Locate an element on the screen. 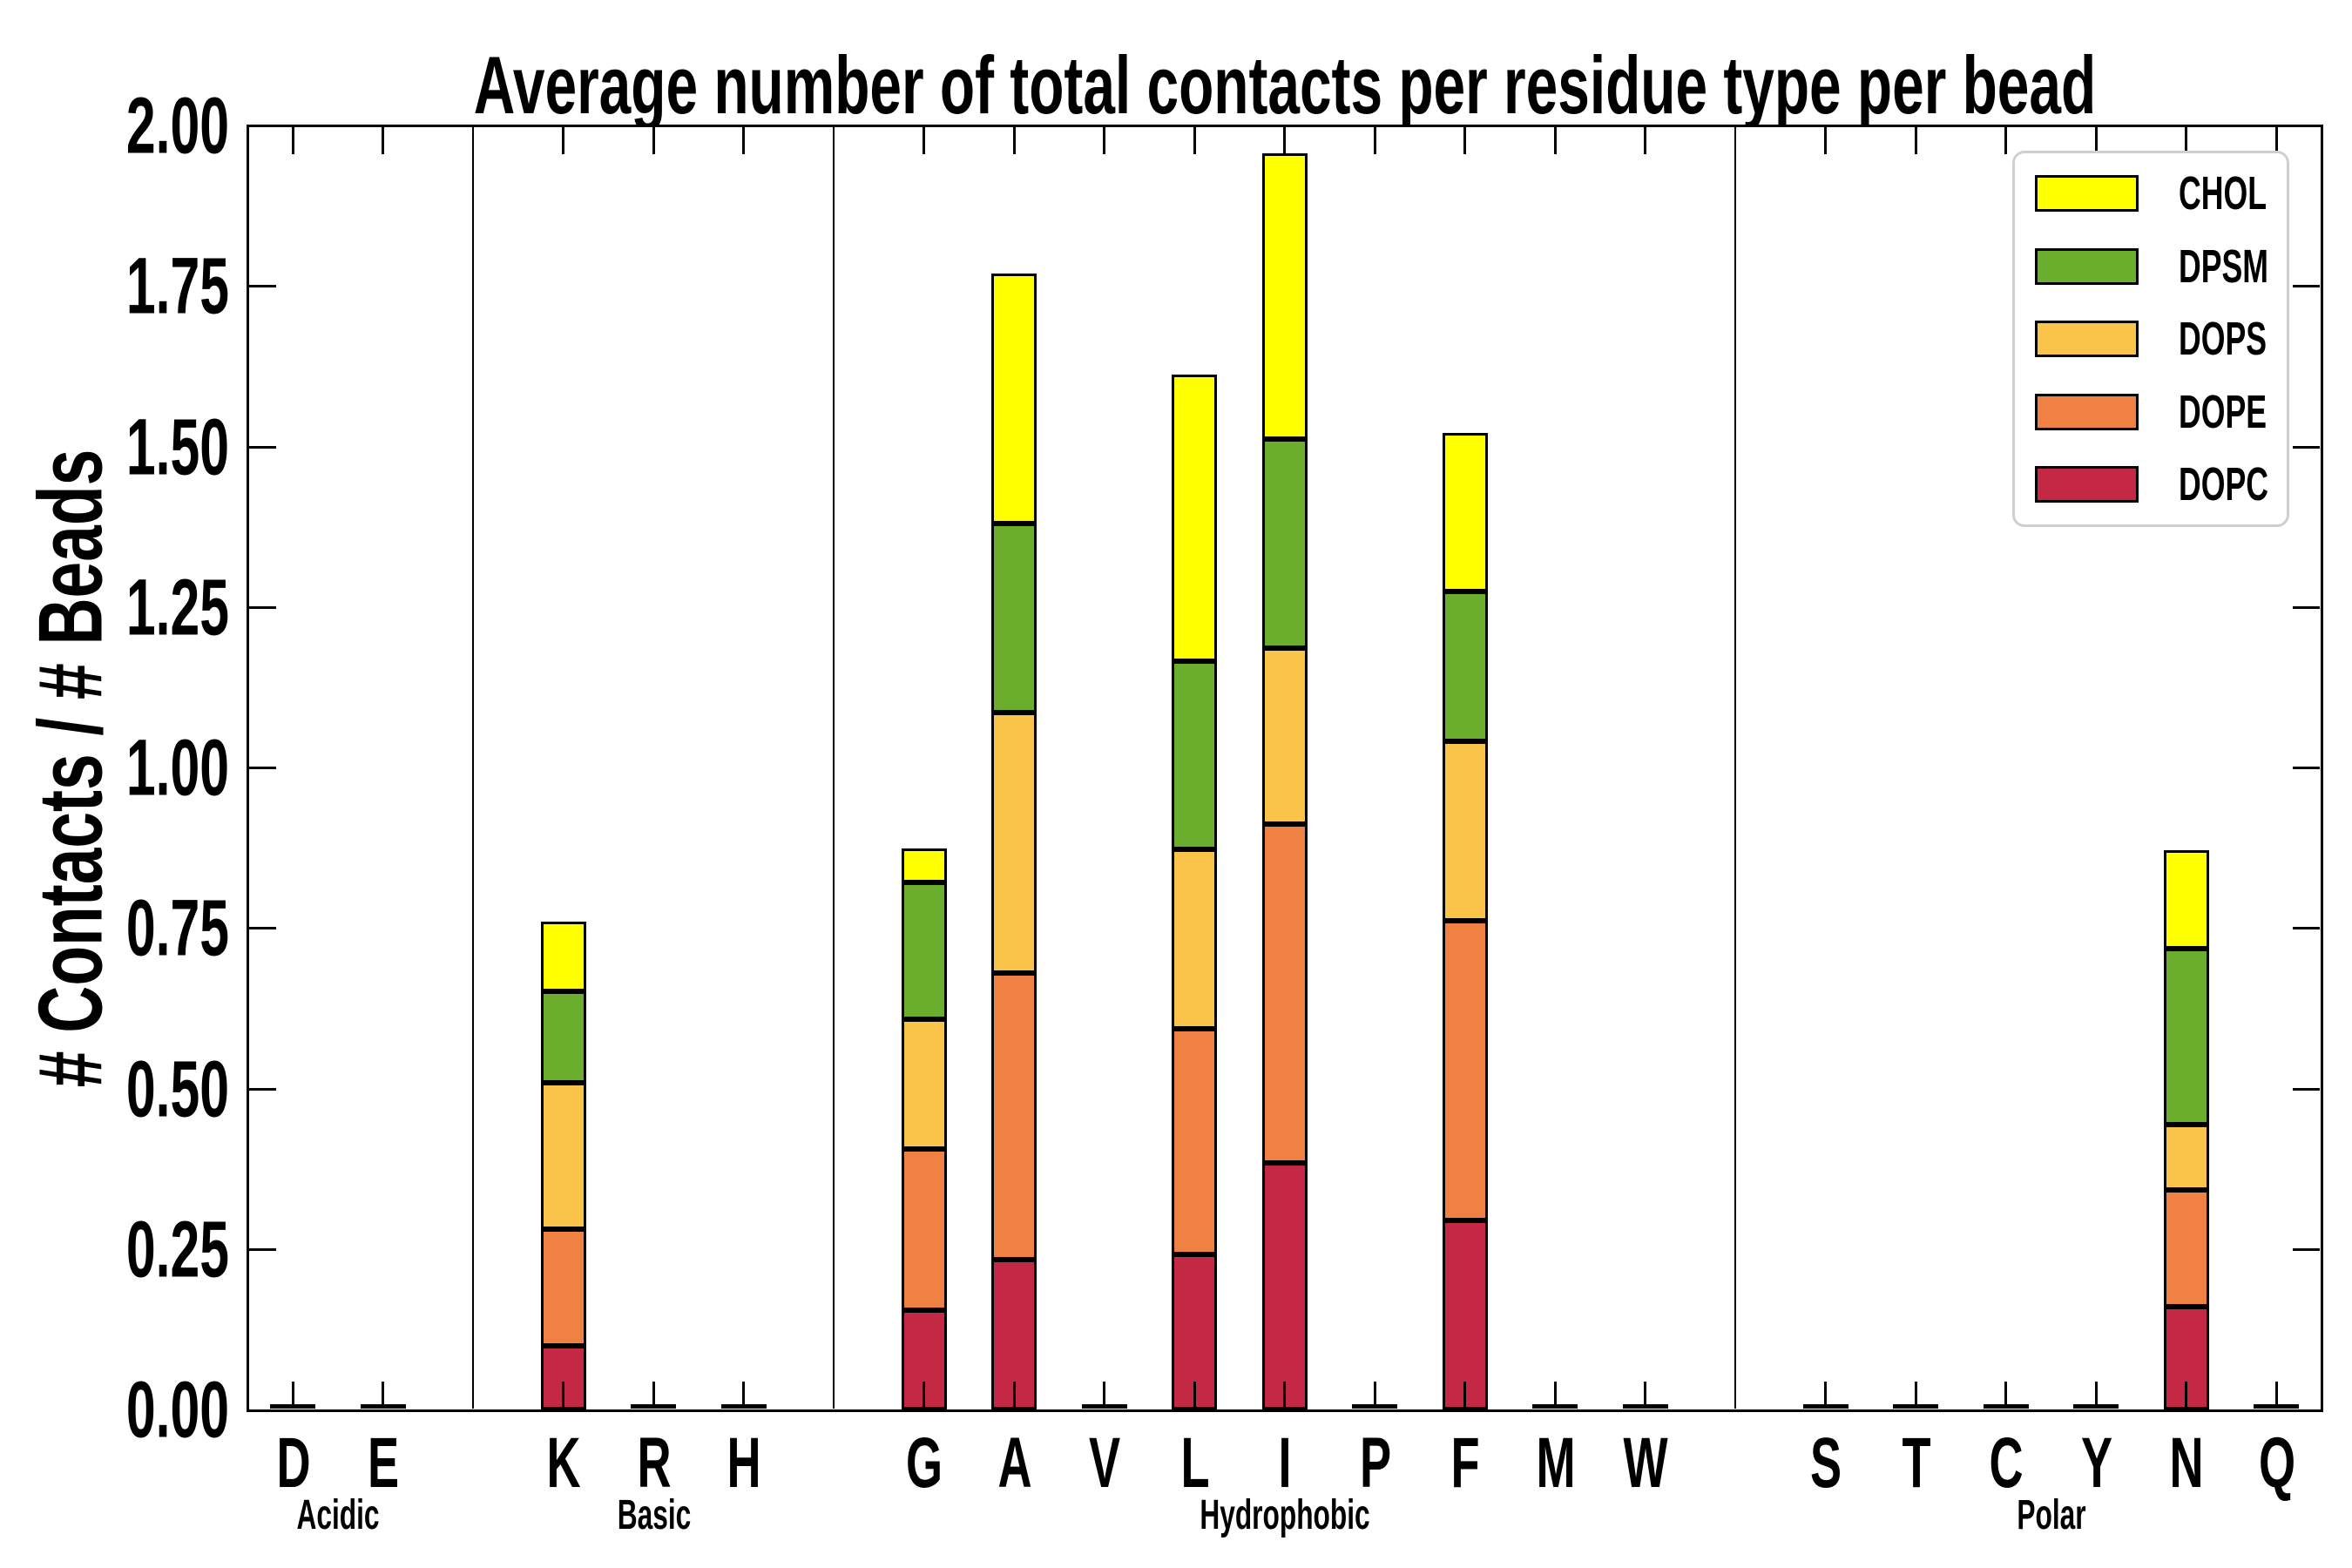  x-label-K: K is located at coordinates (563, 1463).